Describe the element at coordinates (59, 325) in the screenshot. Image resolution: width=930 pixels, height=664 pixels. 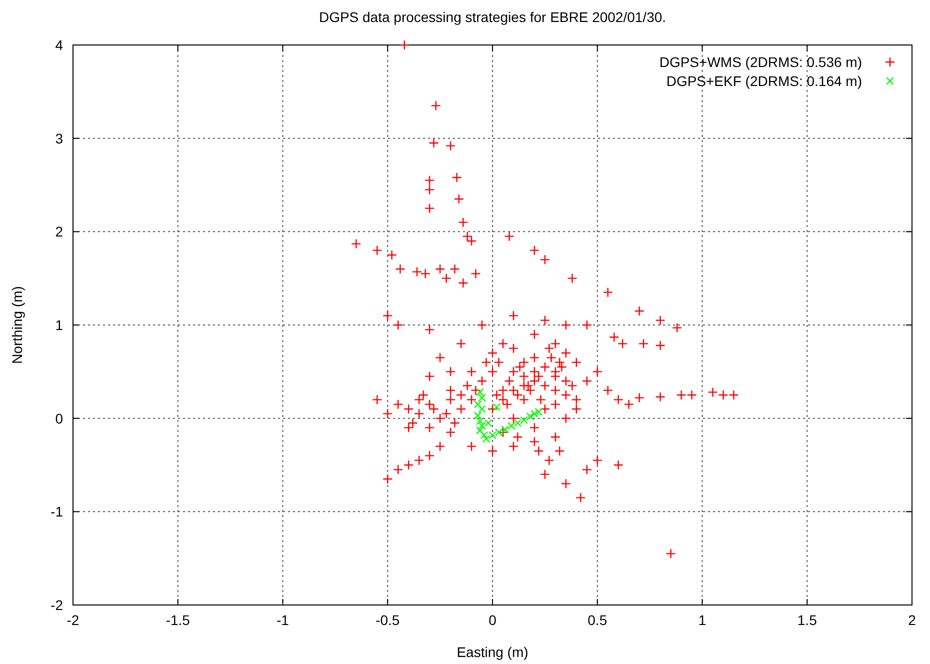
I see `y-tick-label: 1` at that location.